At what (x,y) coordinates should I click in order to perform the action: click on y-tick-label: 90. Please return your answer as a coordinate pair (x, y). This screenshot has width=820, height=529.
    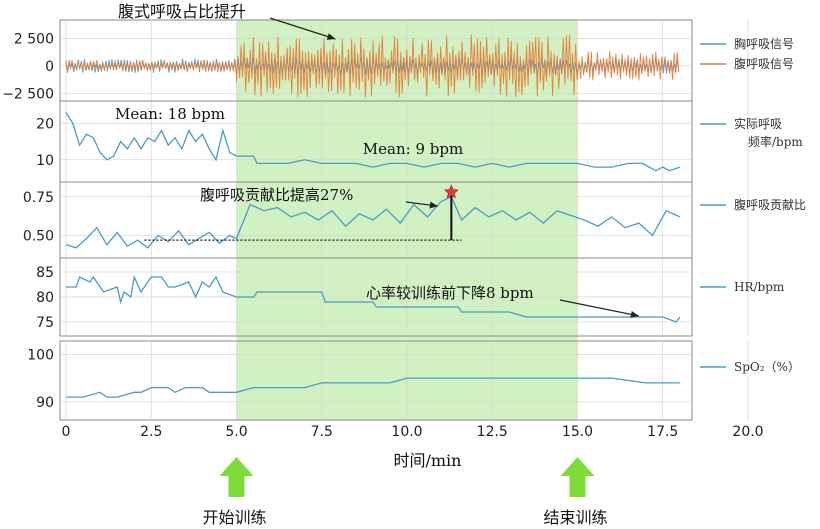
    Looking at the image, I should click on (45, 403).